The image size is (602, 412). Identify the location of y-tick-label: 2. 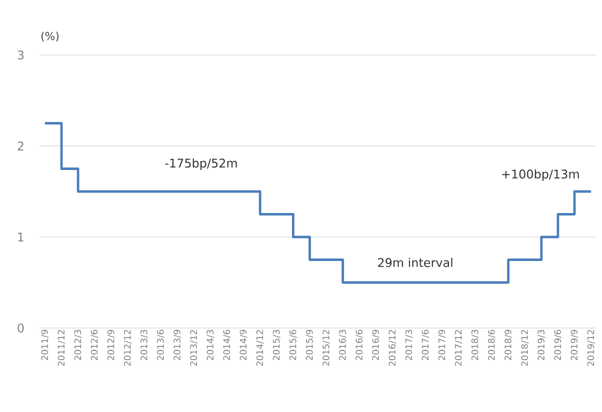
(21, 146).